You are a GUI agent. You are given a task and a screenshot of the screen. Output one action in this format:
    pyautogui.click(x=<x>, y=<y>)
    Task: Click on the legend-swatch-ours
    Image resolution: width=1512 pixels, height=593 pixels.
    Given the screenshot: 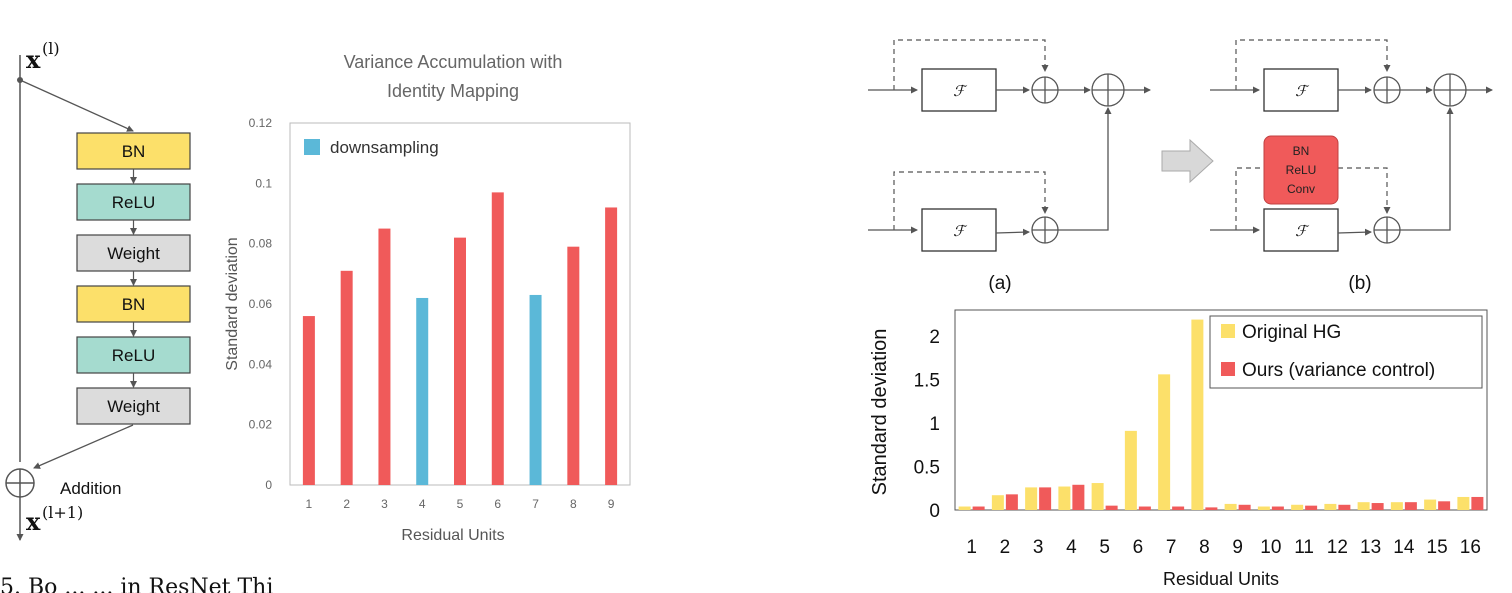 What is the action you would take?
    pyautogui.click(x=1228, y=369)
    